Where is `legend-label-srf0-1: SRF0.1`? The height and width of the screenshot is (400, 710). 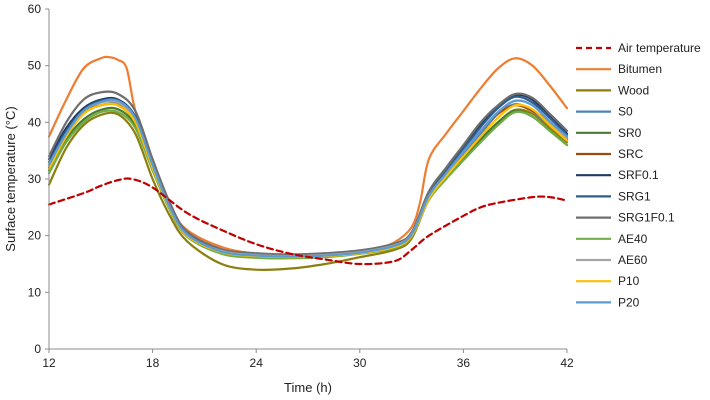
legend-label-srf0-1: SRF0.1 is located at coordinates (638, 175).